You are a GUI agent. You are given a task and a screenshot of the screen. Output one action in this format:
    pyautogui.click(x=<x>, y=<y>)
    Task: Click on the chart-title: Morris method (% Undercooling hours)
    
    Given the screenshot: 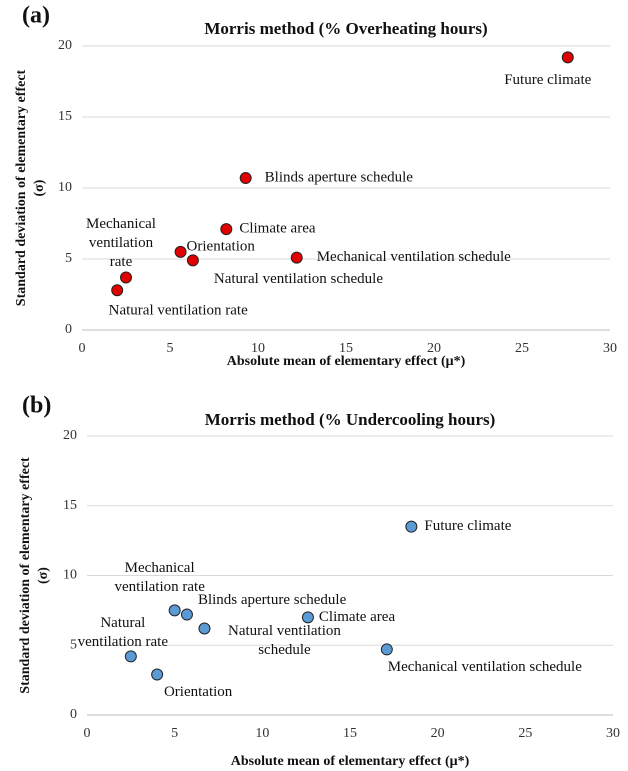 What is the action you would take?
    pyautogui.click(x=350, y=419)
    